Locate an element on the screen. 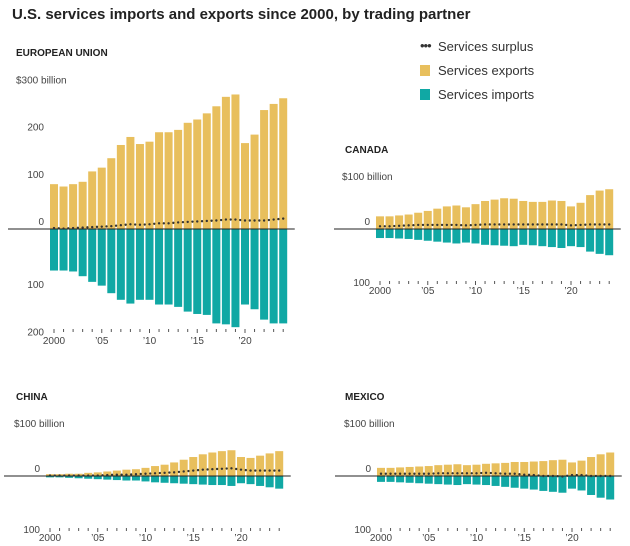 The width and height of the screenshot is (630, 546). surplus-dot-canada-2000-mid is located at coordinates (384, 226).